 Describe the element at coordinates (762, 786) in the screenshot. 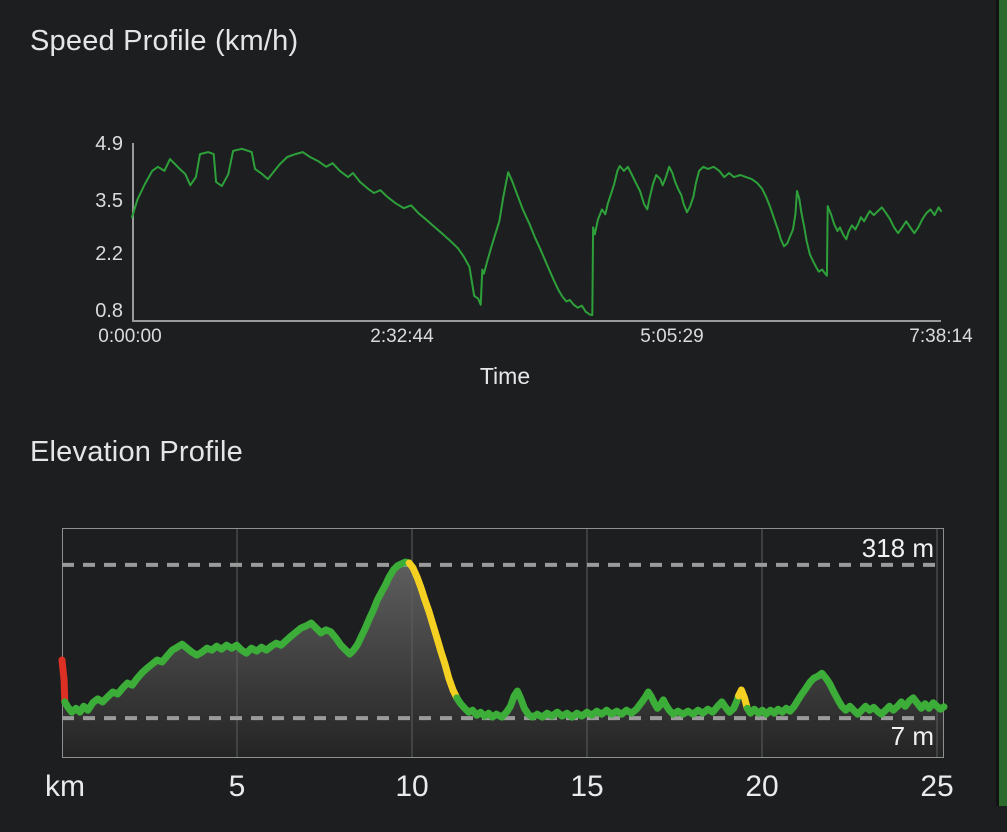

I see `elevation-x-tick: 20` at that location.